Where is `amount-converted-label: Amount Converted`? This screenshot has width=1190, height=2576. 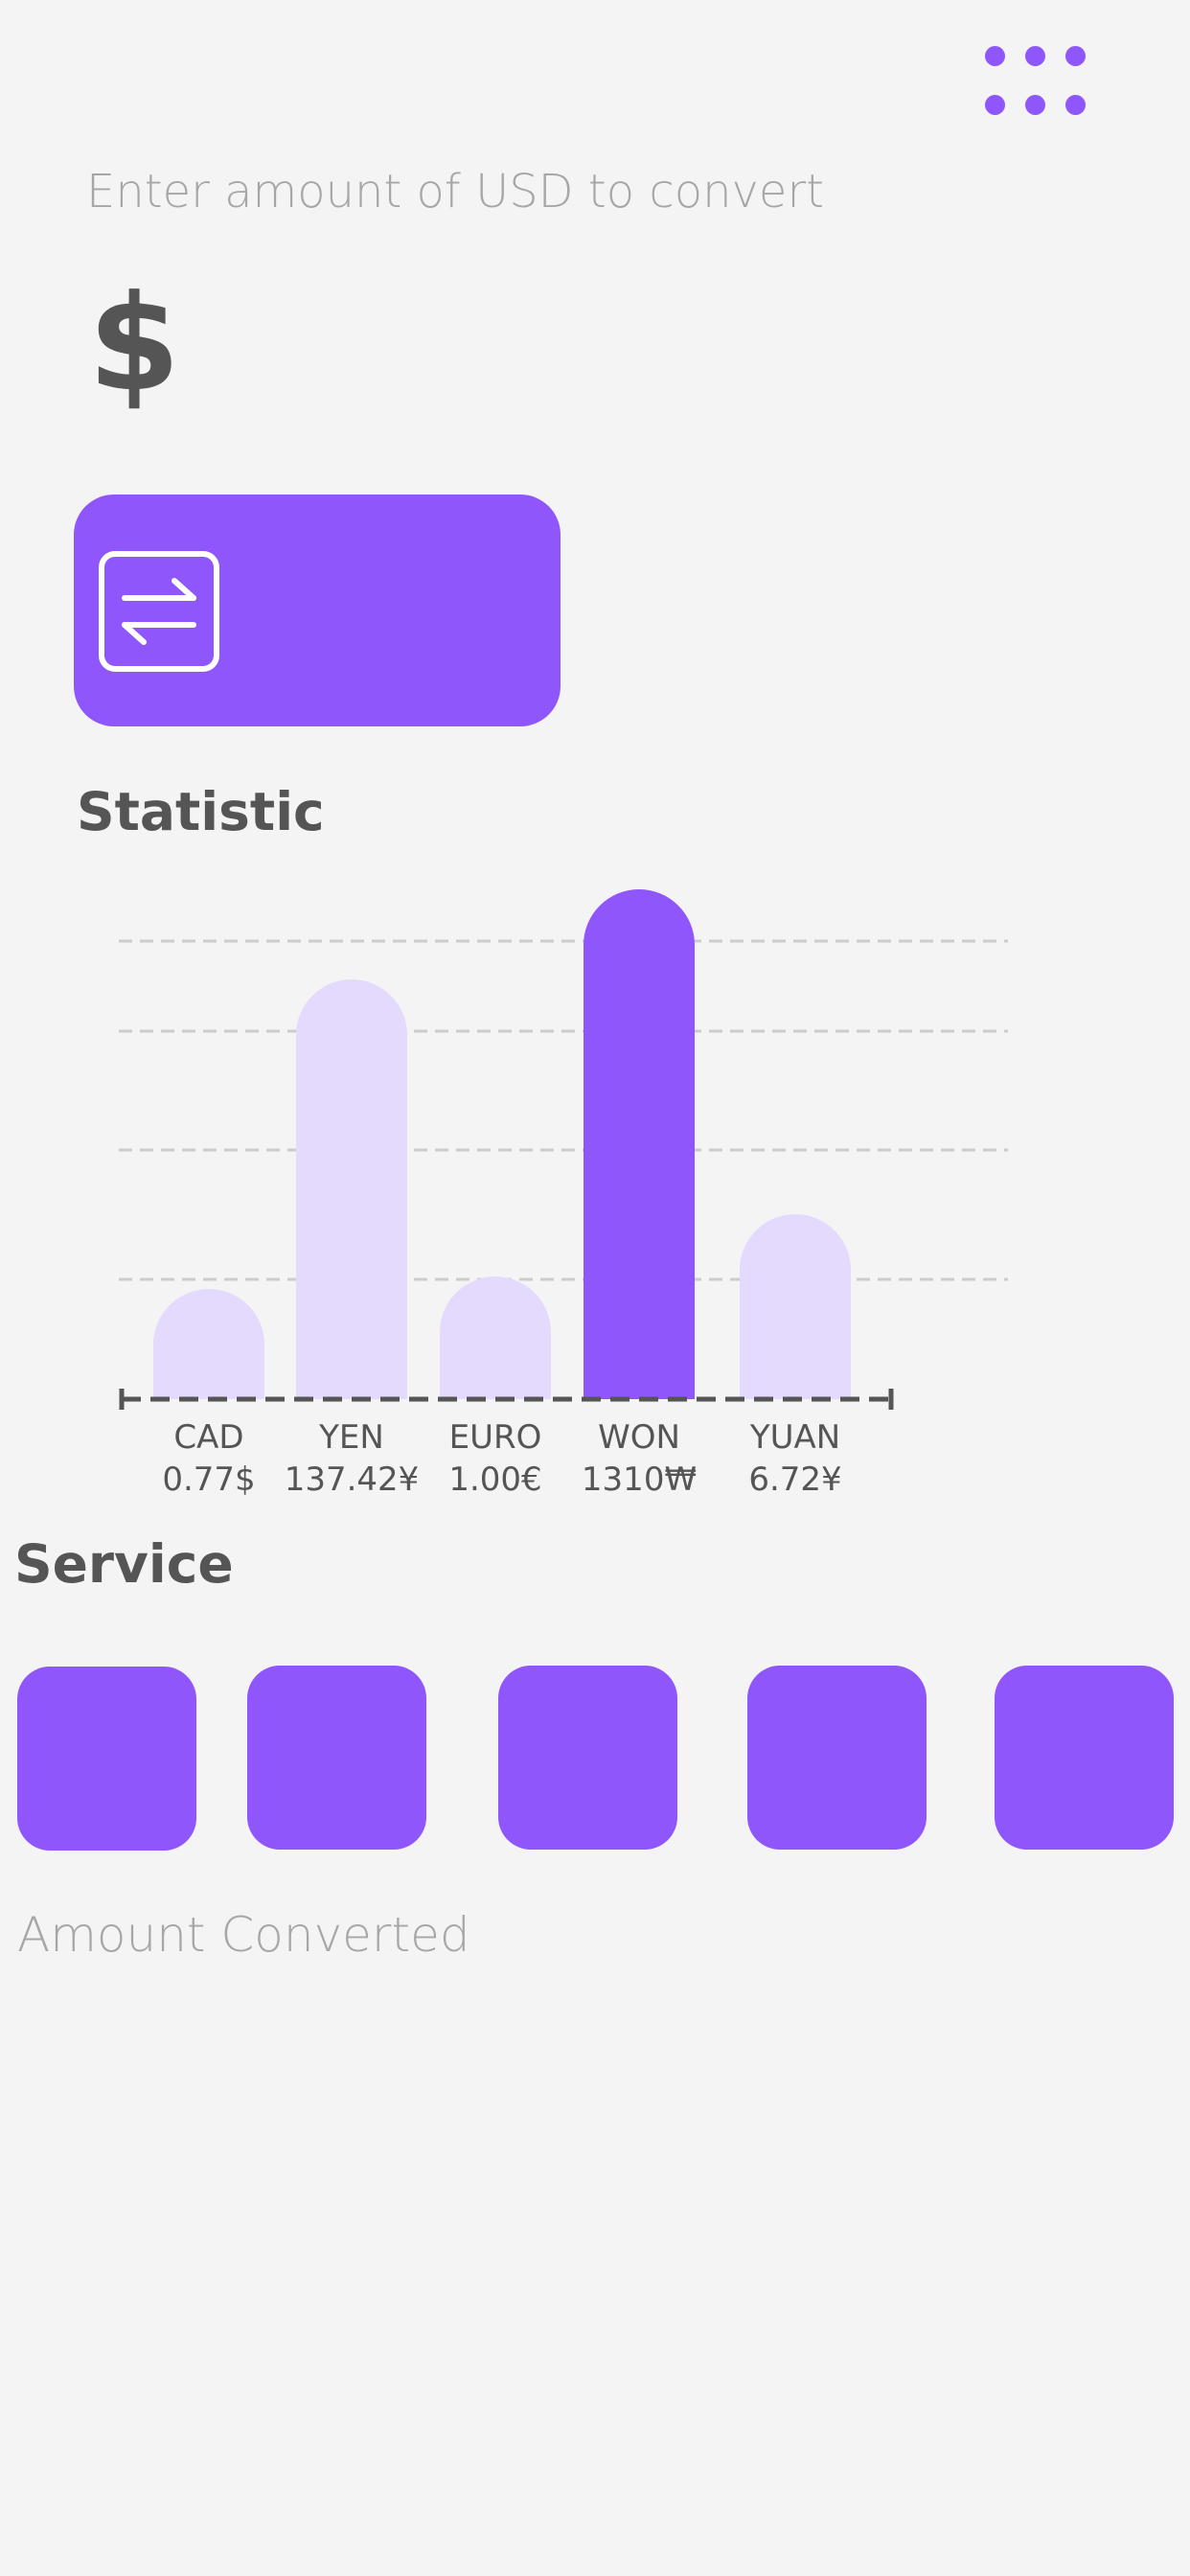
amount-converted-label: Amount Converted is located at coordinates (244, 1935).